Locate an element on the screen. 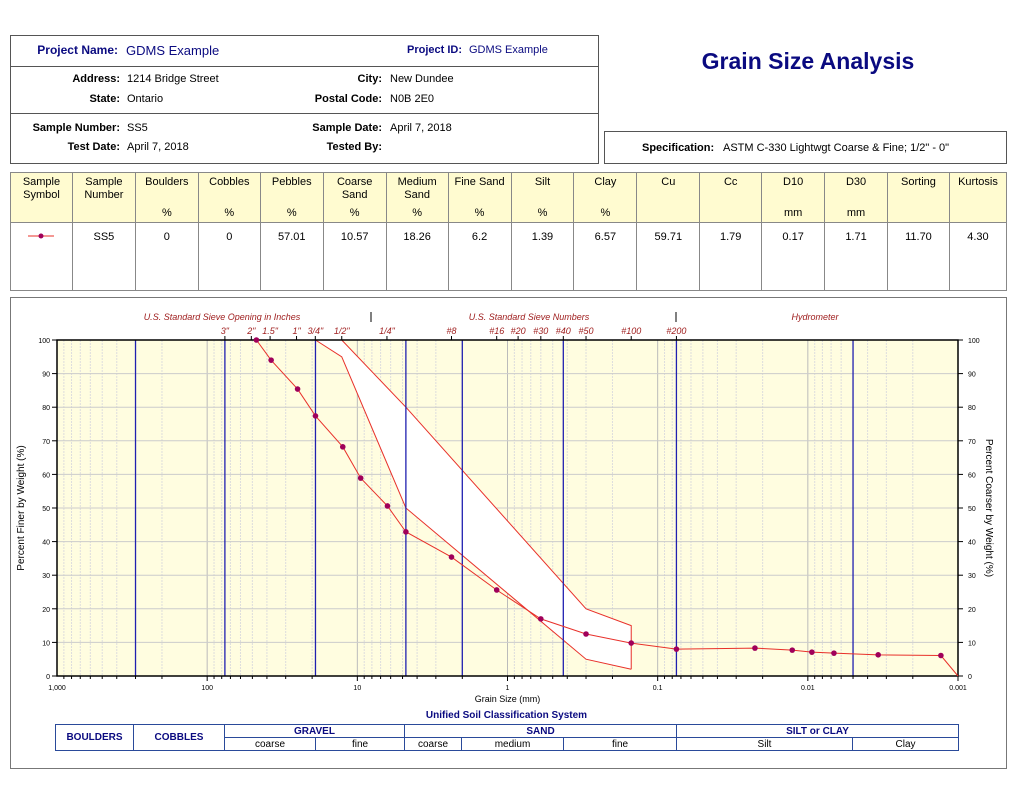 The height and width of the screenshot is (788, 1024). column-header: Coarse Sand% is located at coordinates (354, 197).